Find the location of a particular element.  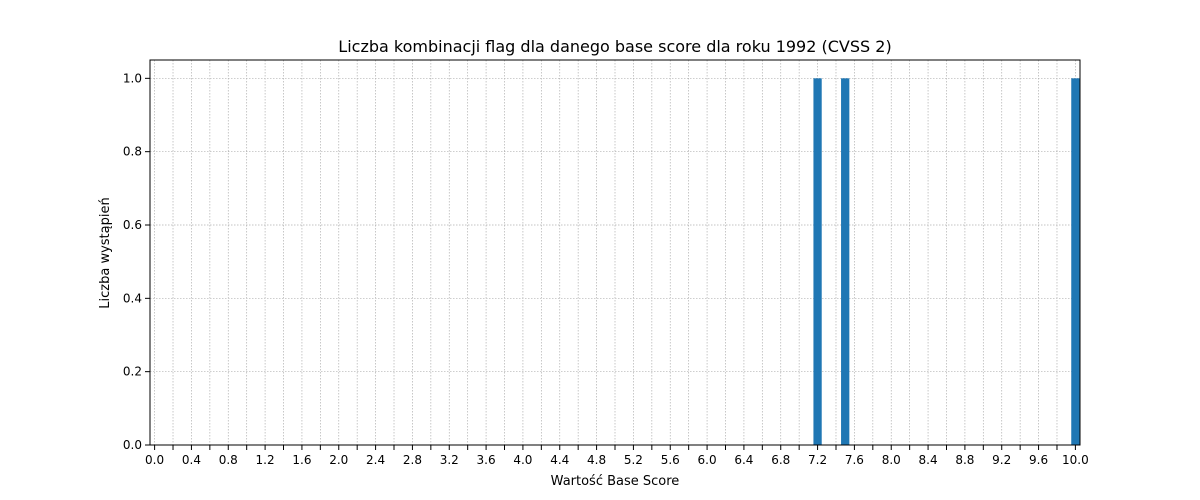

x-tick-label: 4.8 is located at coordinates (596, 460).